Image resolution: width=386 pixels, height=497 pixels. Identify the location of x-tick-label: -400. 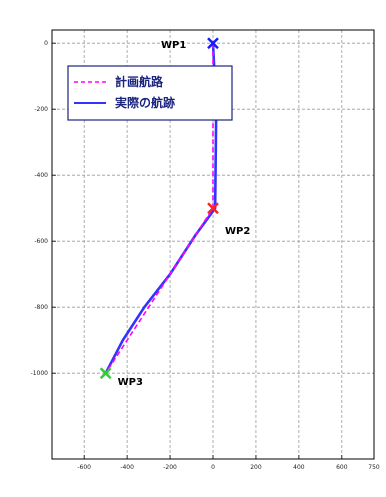
(127, 467).